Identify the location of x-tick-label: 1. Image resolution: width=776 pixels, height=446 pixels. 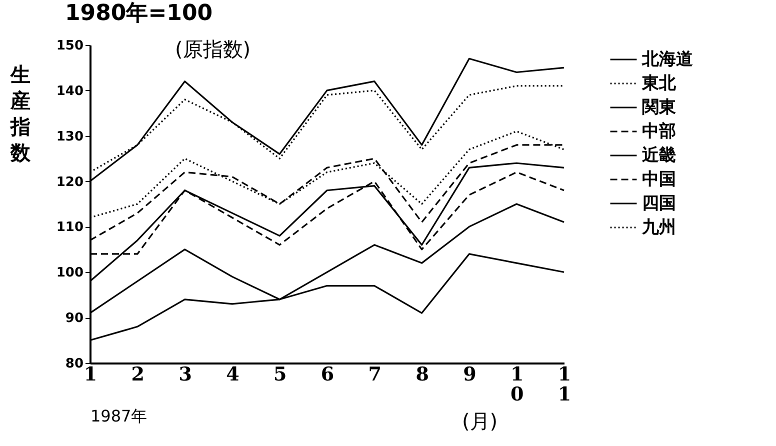
(91, 375).